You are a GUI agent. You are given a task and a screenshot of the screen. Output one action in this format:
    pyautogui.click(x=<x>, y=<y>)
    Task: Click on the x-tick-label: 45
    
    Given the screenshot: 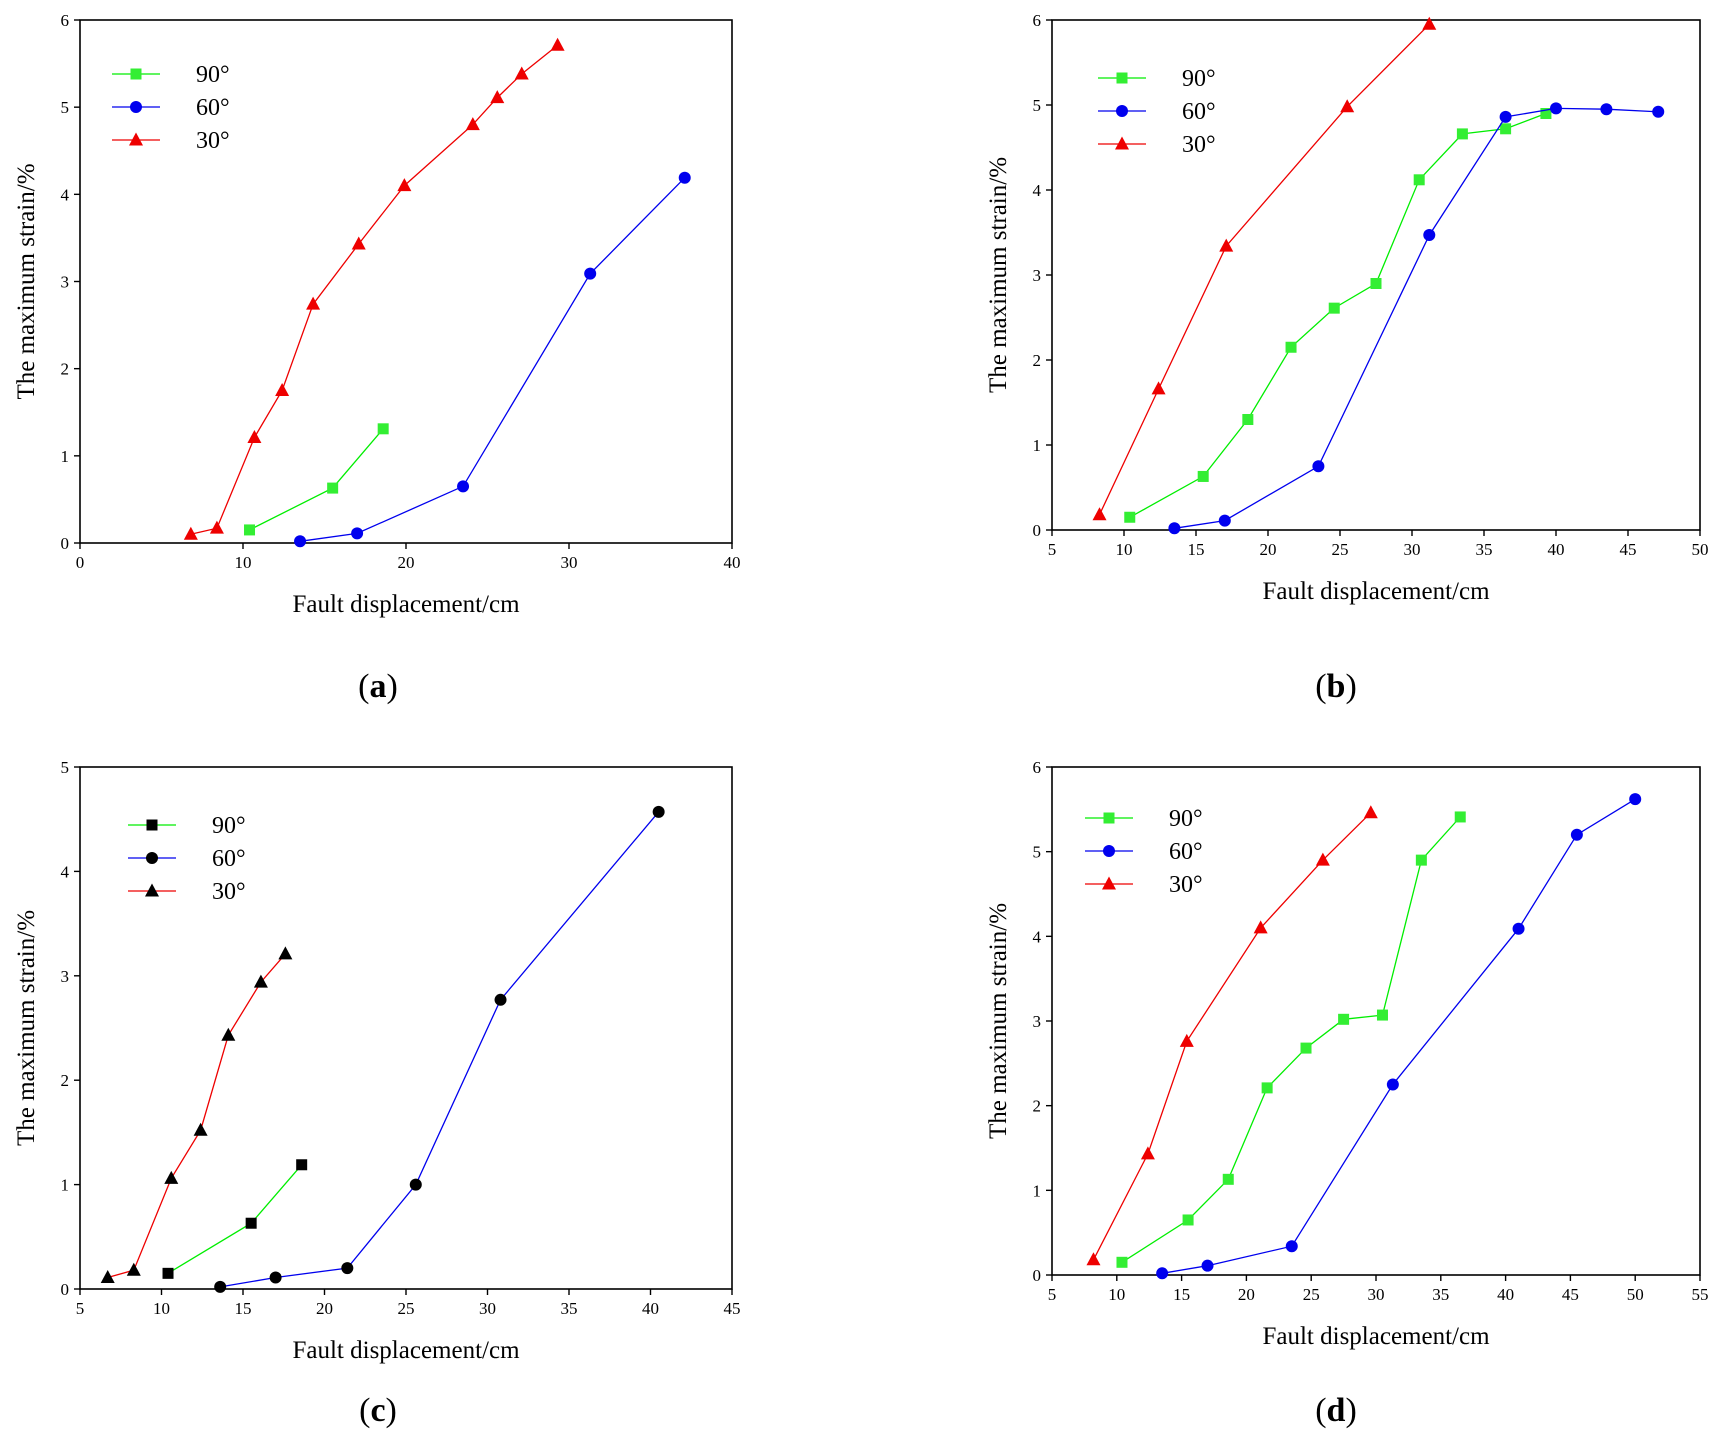 What is the action you would take?
    pyautogui.click(x=732, y=1308)
    